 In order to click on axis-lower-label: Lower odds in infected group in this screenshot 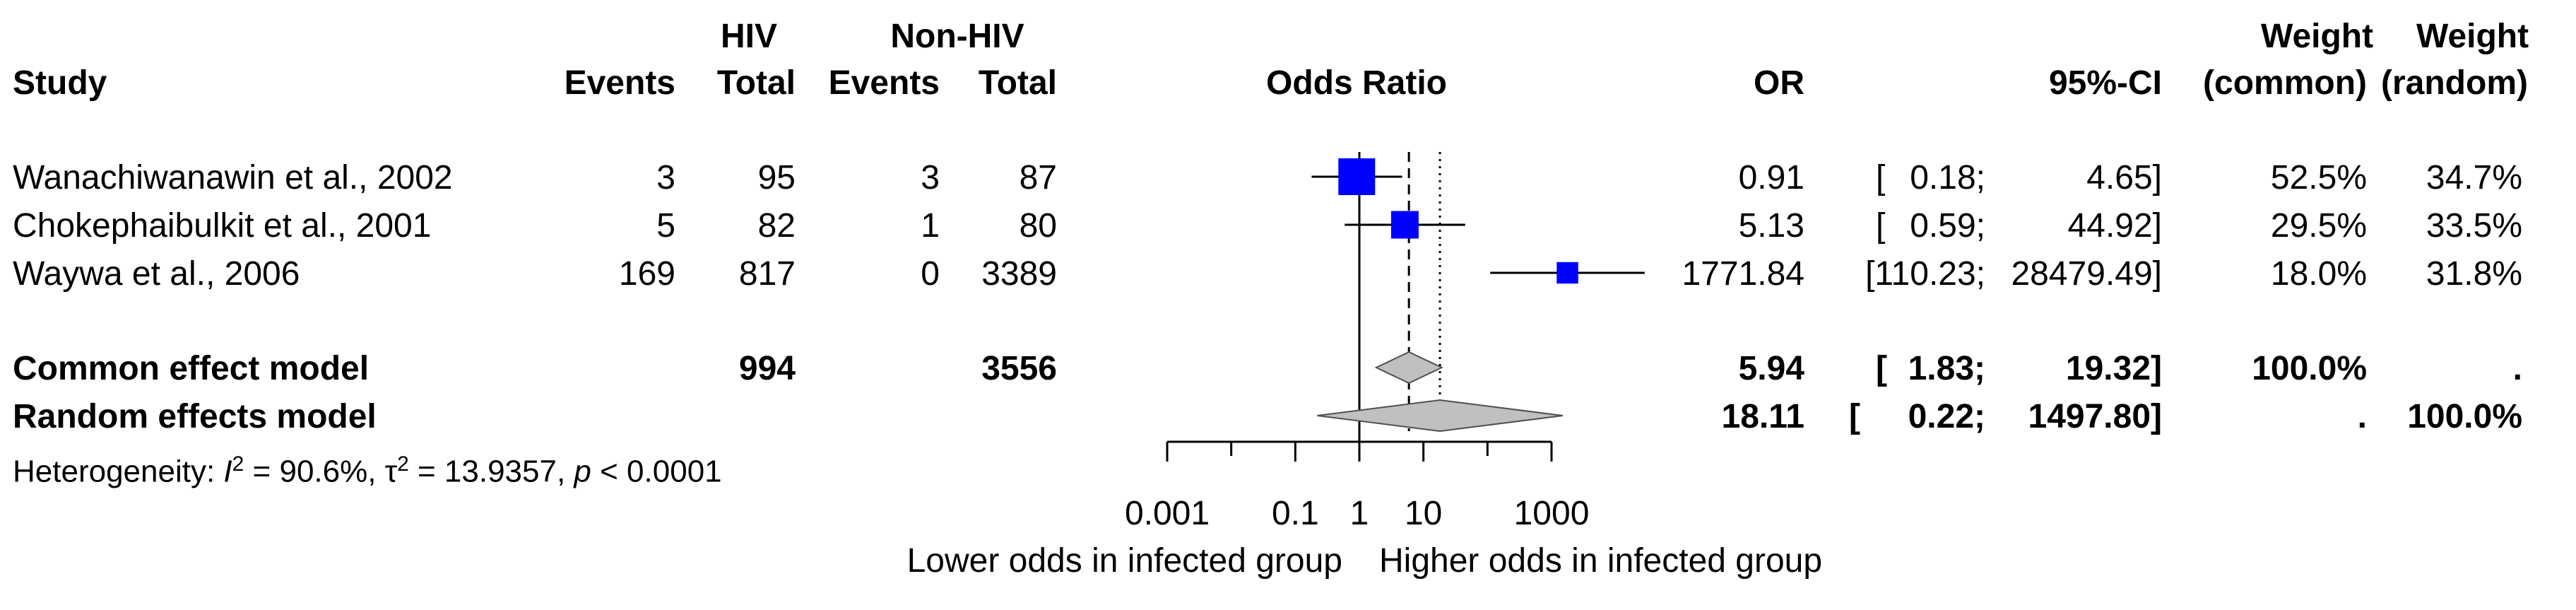, I will do `click(1124, 561)`.